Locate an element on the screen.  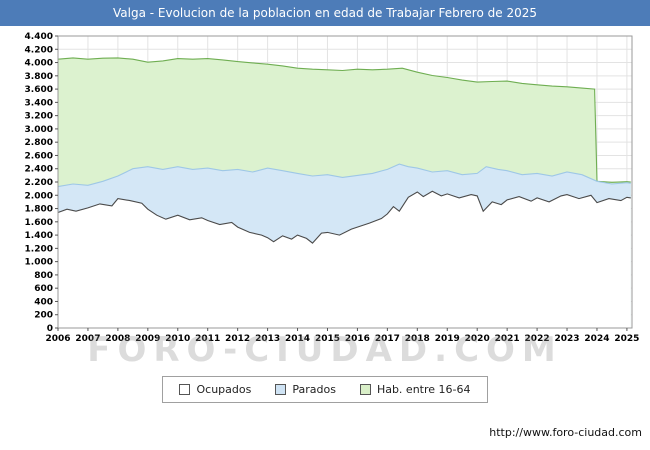
svg-text: 4.000 is located at coordinates (39, 64).